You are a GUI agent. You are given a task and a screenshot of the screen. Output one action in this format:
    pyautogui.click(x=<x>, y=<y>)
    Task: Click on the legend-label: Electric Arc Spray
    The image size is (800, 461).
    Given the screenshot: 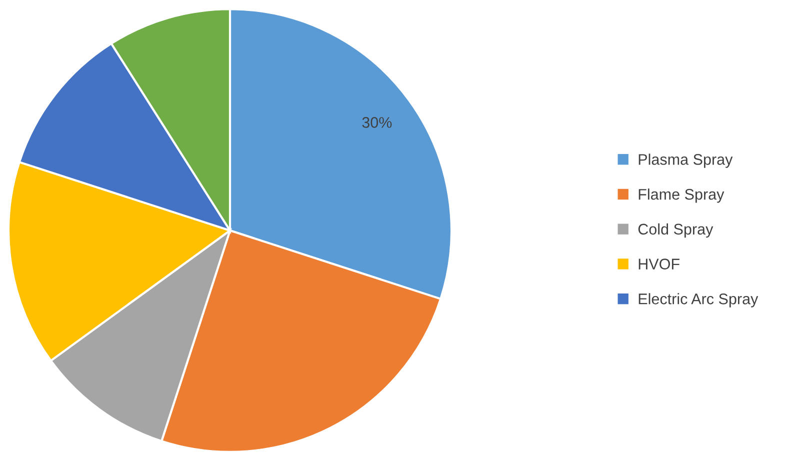 What is the action you would take?
    pyautogui.click(x=698, y=300)
    